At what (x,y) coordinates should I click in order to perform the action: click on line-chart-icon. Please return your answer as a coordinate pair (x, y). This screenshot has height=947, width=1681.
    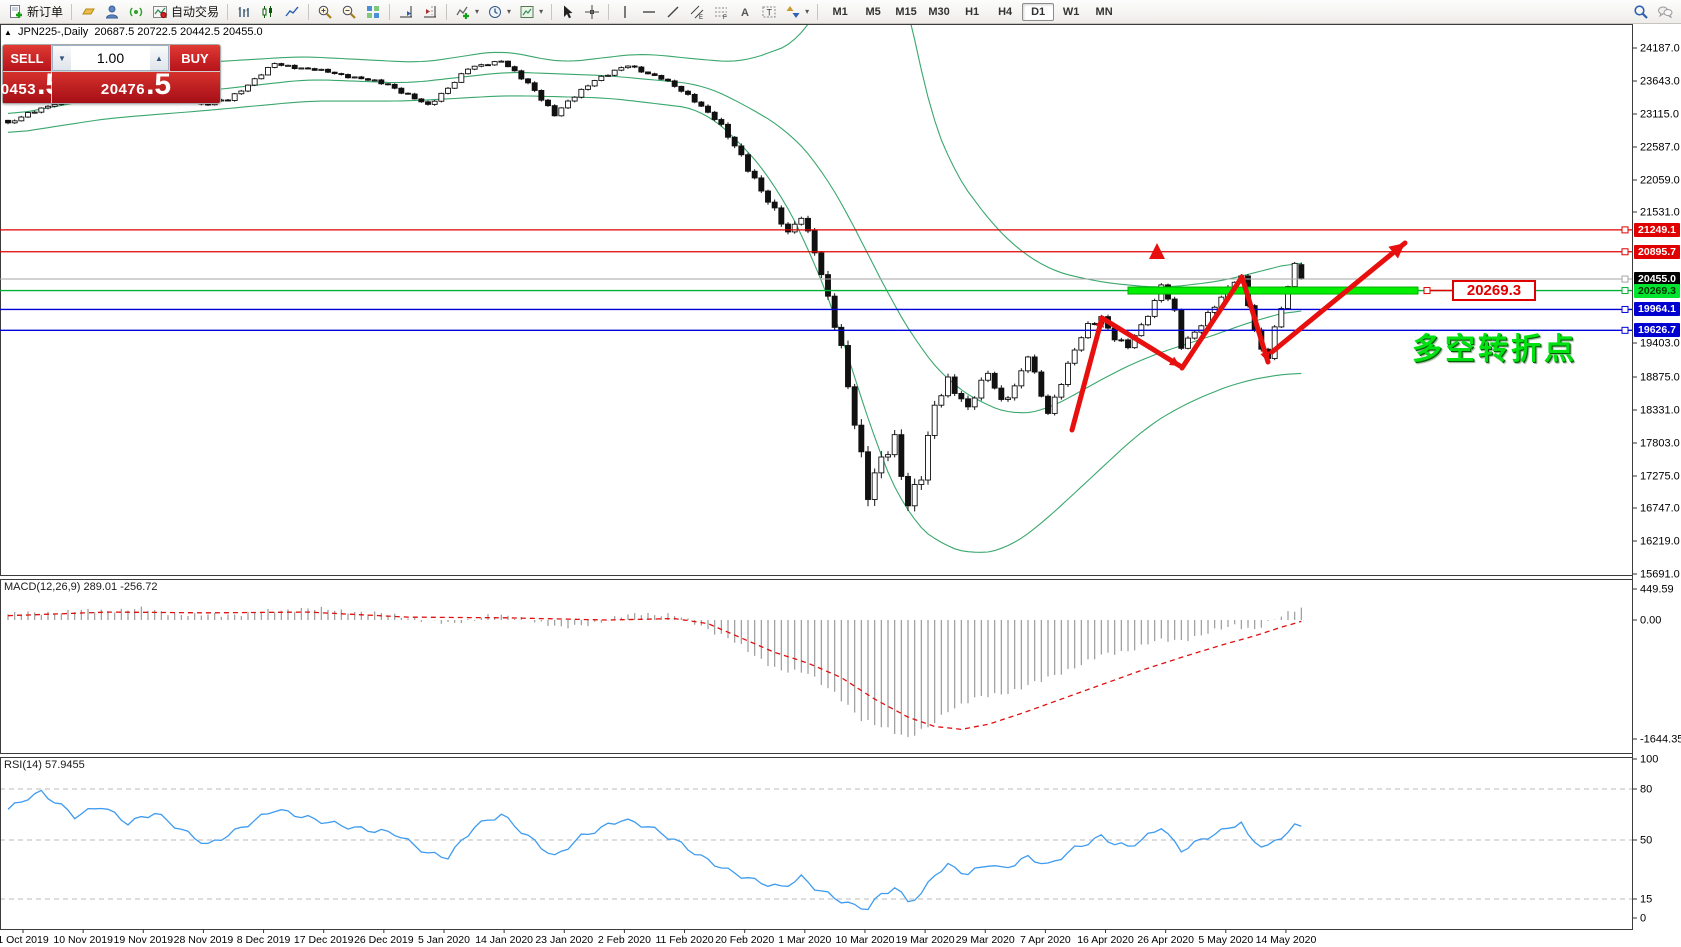
    Looking at the image, I should click on (292, 12).